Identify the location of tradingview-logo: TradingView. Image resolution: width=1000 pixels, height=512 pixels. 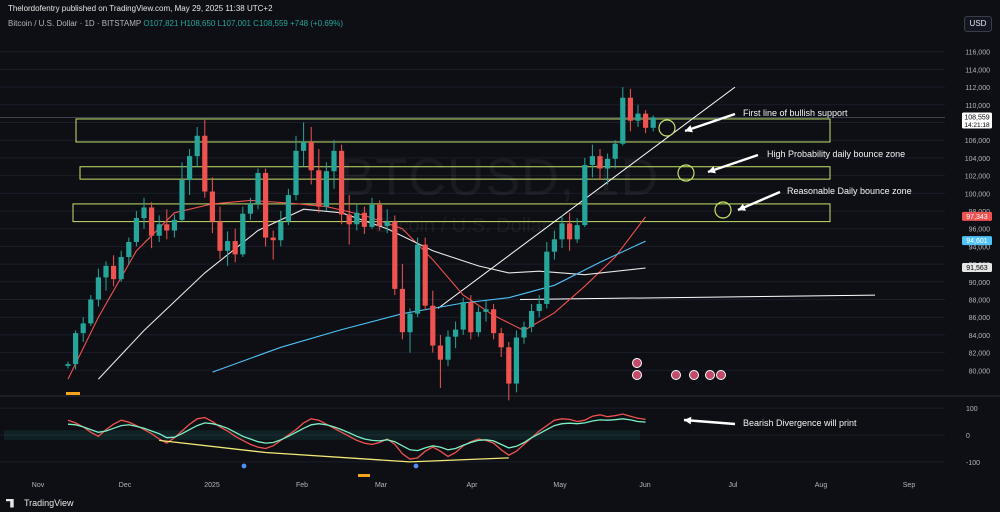
(40, 503).